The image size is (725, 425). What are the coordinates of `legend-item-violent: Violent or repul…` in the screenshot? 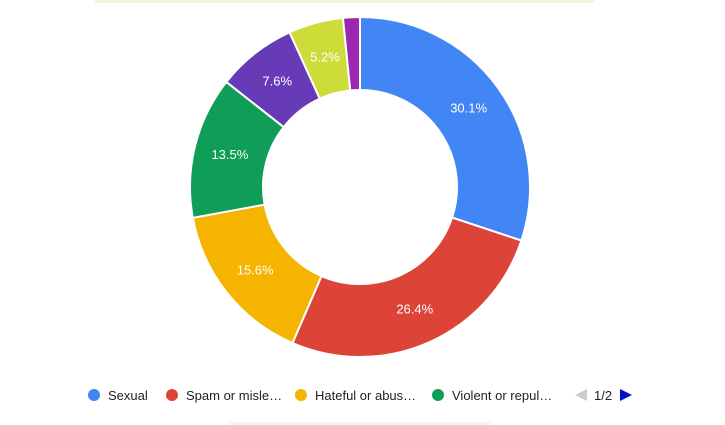 It's located at (492, 395).